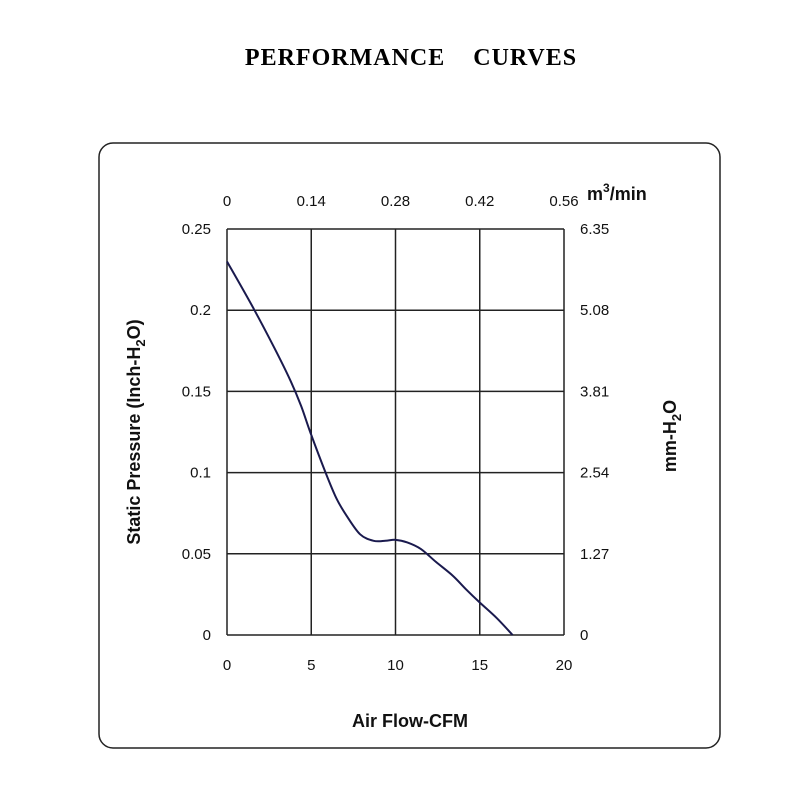  What do you see at coordinates (594, 473) in the screenshot?
I see `y2-tick-label: 2.54` at bounding box center [594, 473].